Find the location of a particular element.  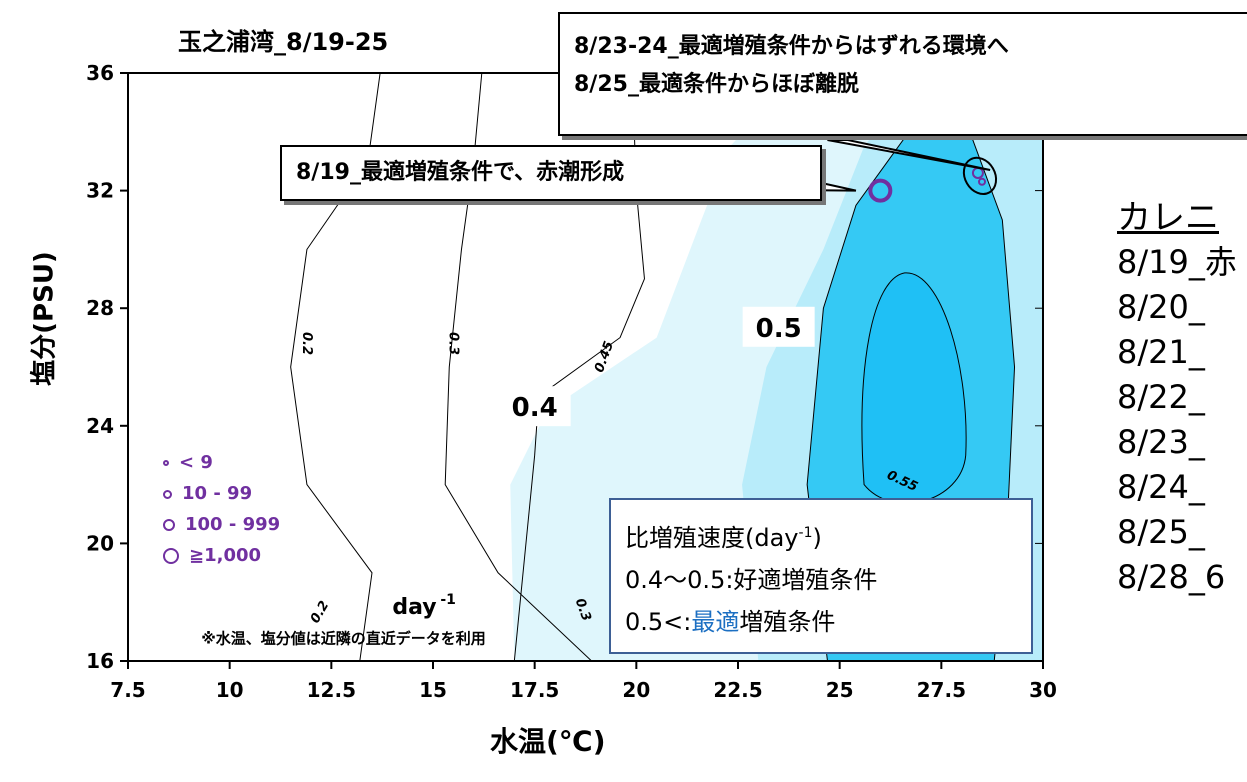

unit-label: day is located at coordinates (414, 607).